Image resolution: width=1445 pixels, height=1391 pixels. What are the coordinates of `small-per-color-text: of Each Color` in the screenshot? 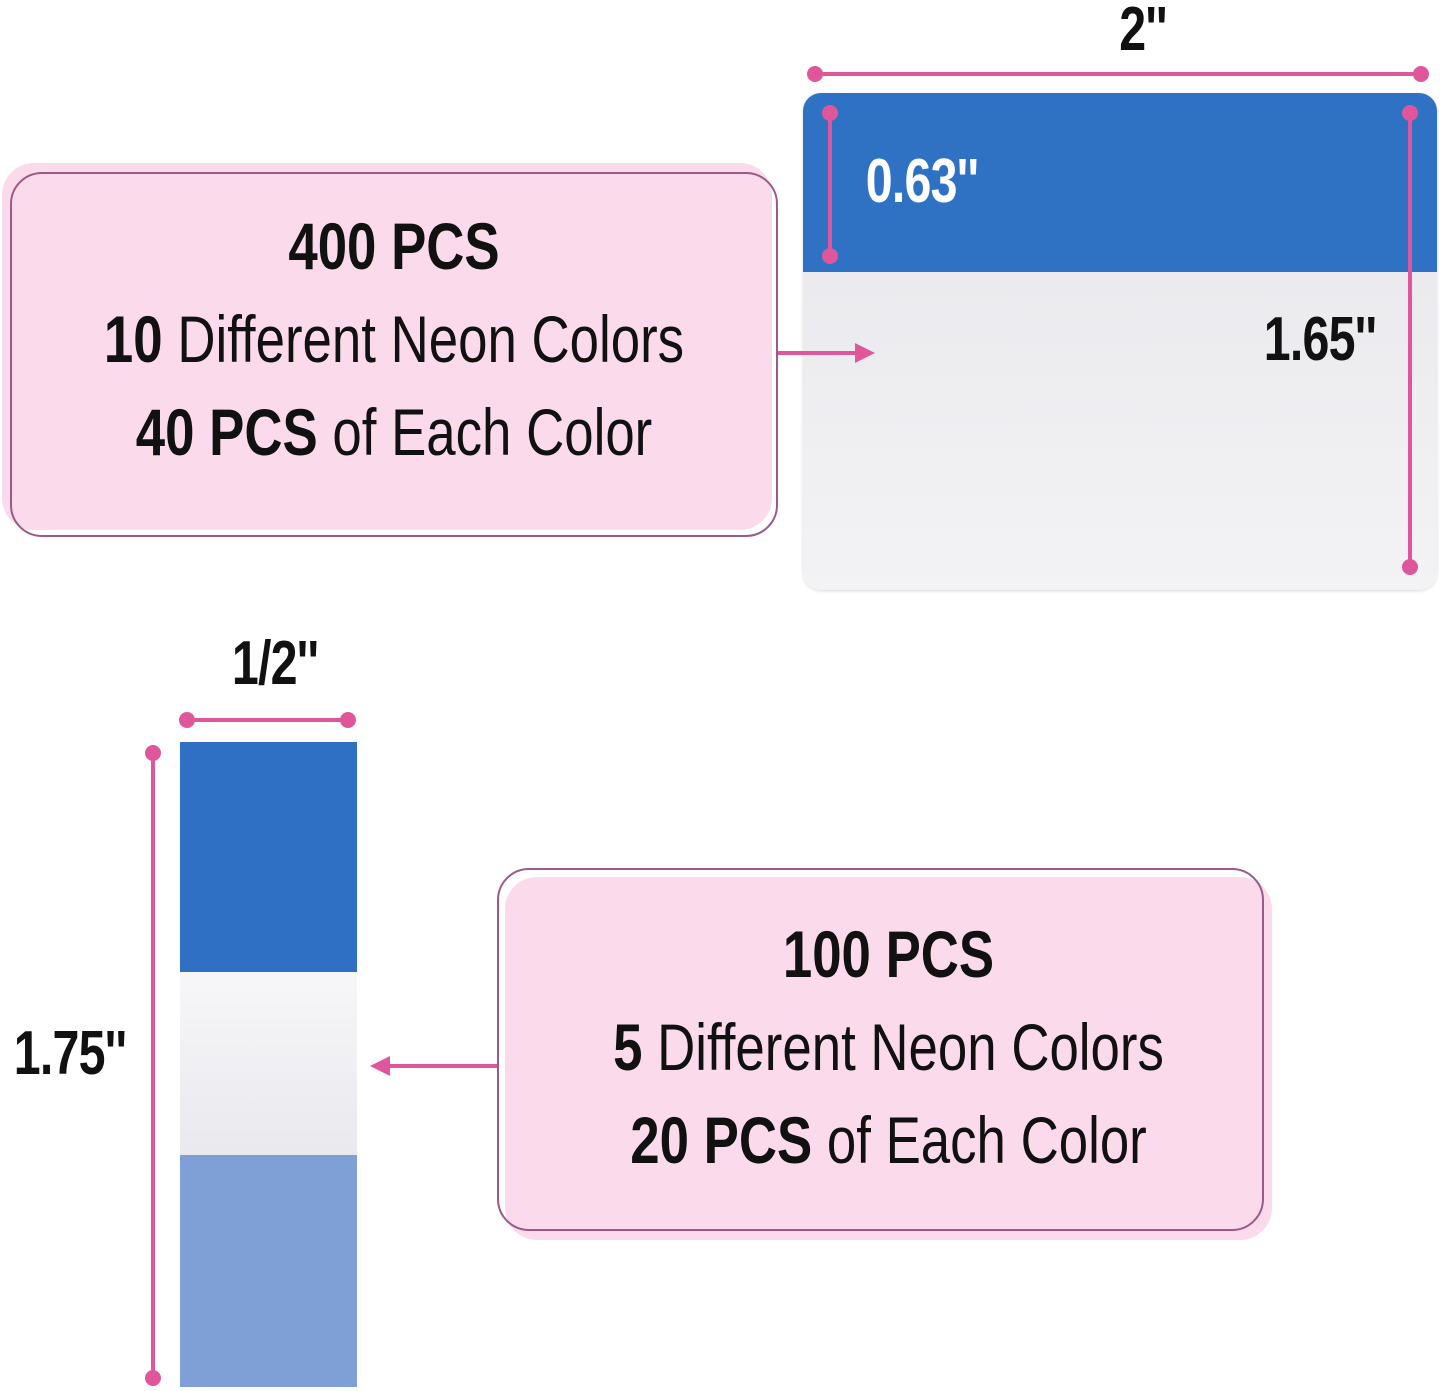 It's located at (979, 1140).